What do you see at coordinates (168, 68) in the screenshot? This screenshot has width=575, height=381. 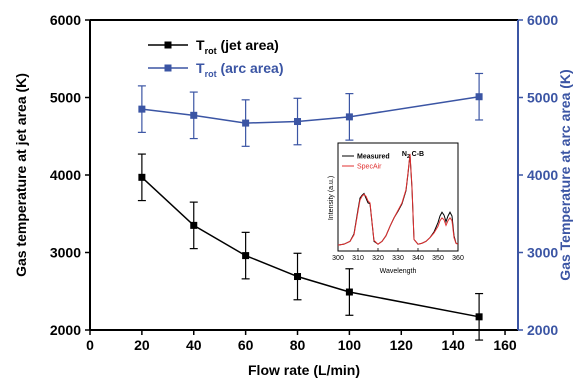 I see `legend-arc-marker` at bounding box center [168, 68].